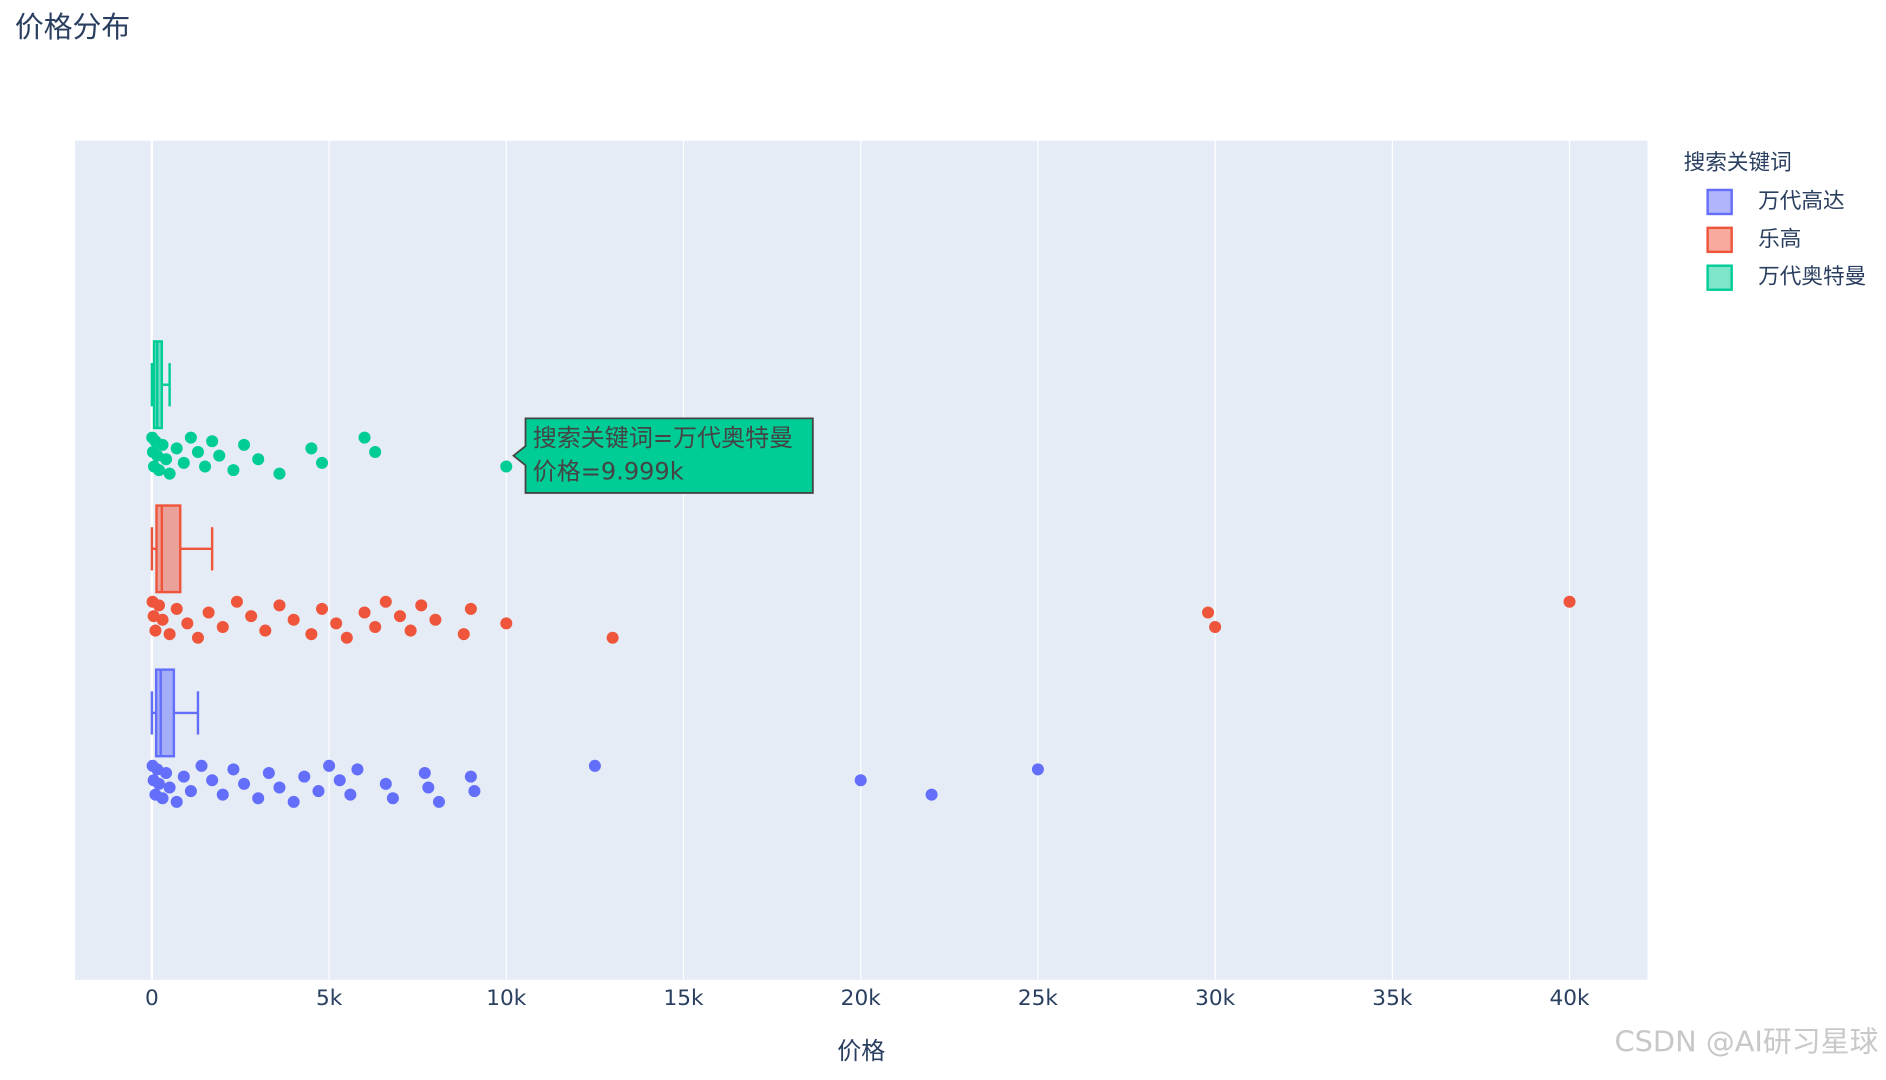  I want to click on x-tick-label: 15k, so click(683, 998).